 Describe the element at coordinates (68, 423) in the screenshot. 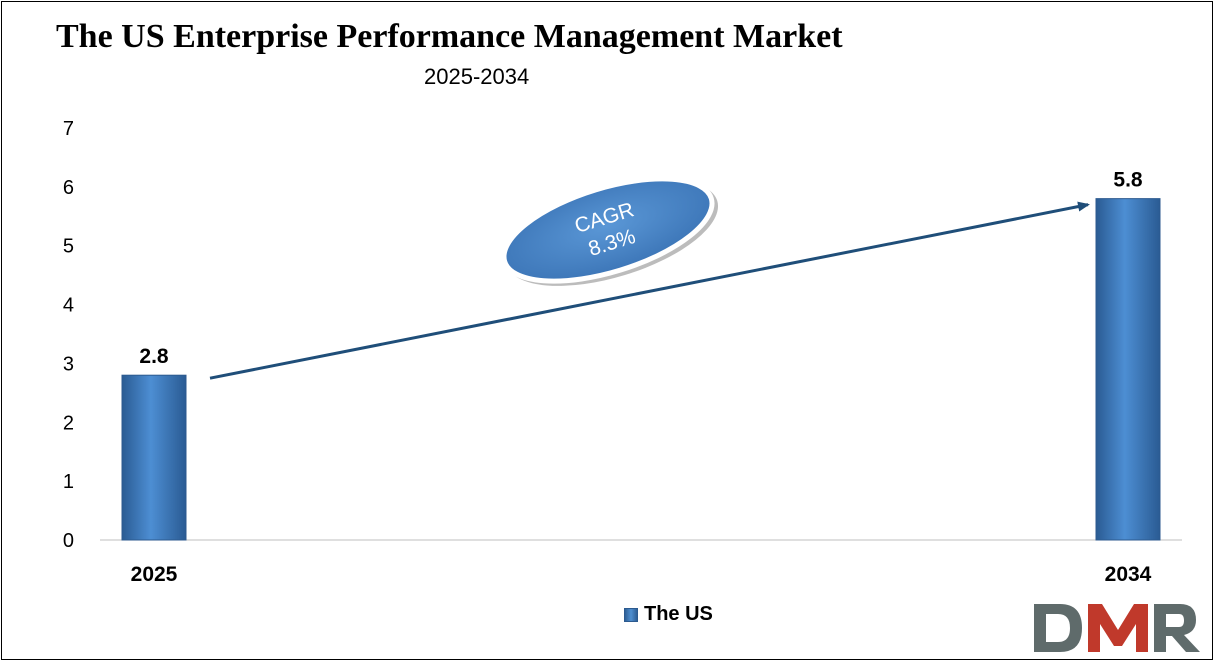

I see `y-tick-label: 2` at that location.